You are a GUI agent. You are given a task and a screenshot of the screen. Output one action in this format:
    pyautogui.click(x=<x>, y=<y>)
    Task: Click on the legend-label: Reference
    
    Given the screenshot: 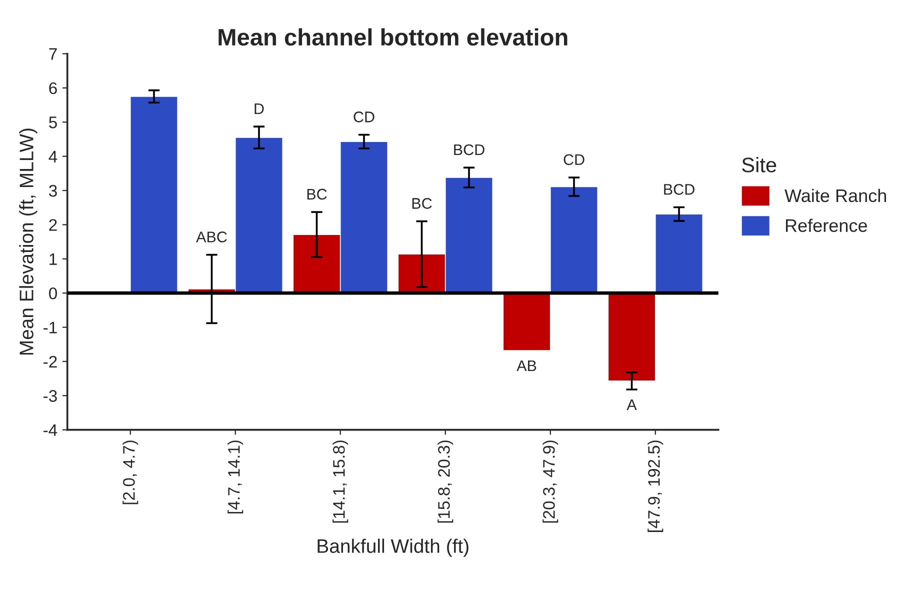 What is the action you would take?
    pyautogui.click(x=826, y=225)
    